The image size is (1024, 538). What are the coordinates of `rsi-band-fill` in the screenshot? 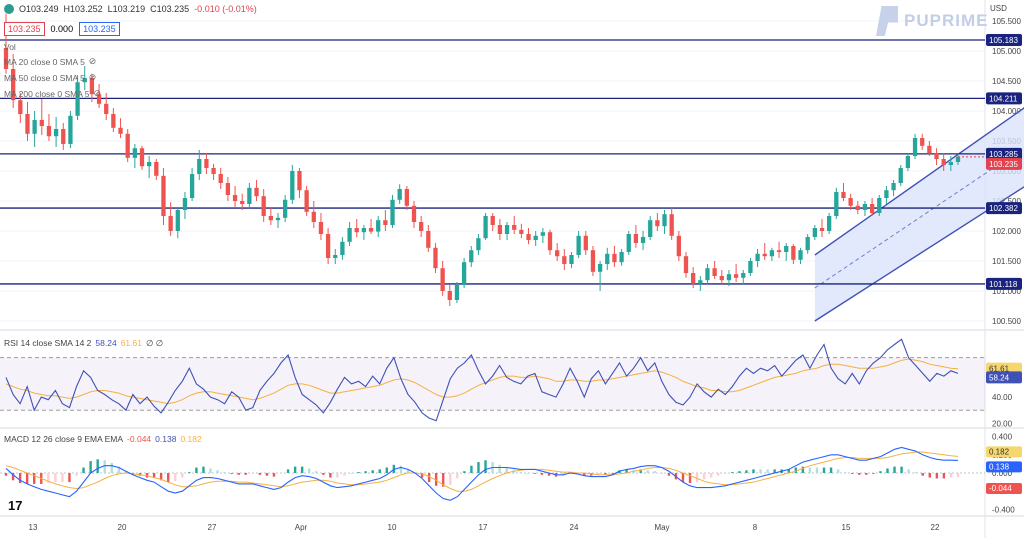 It's located at (492, 384).